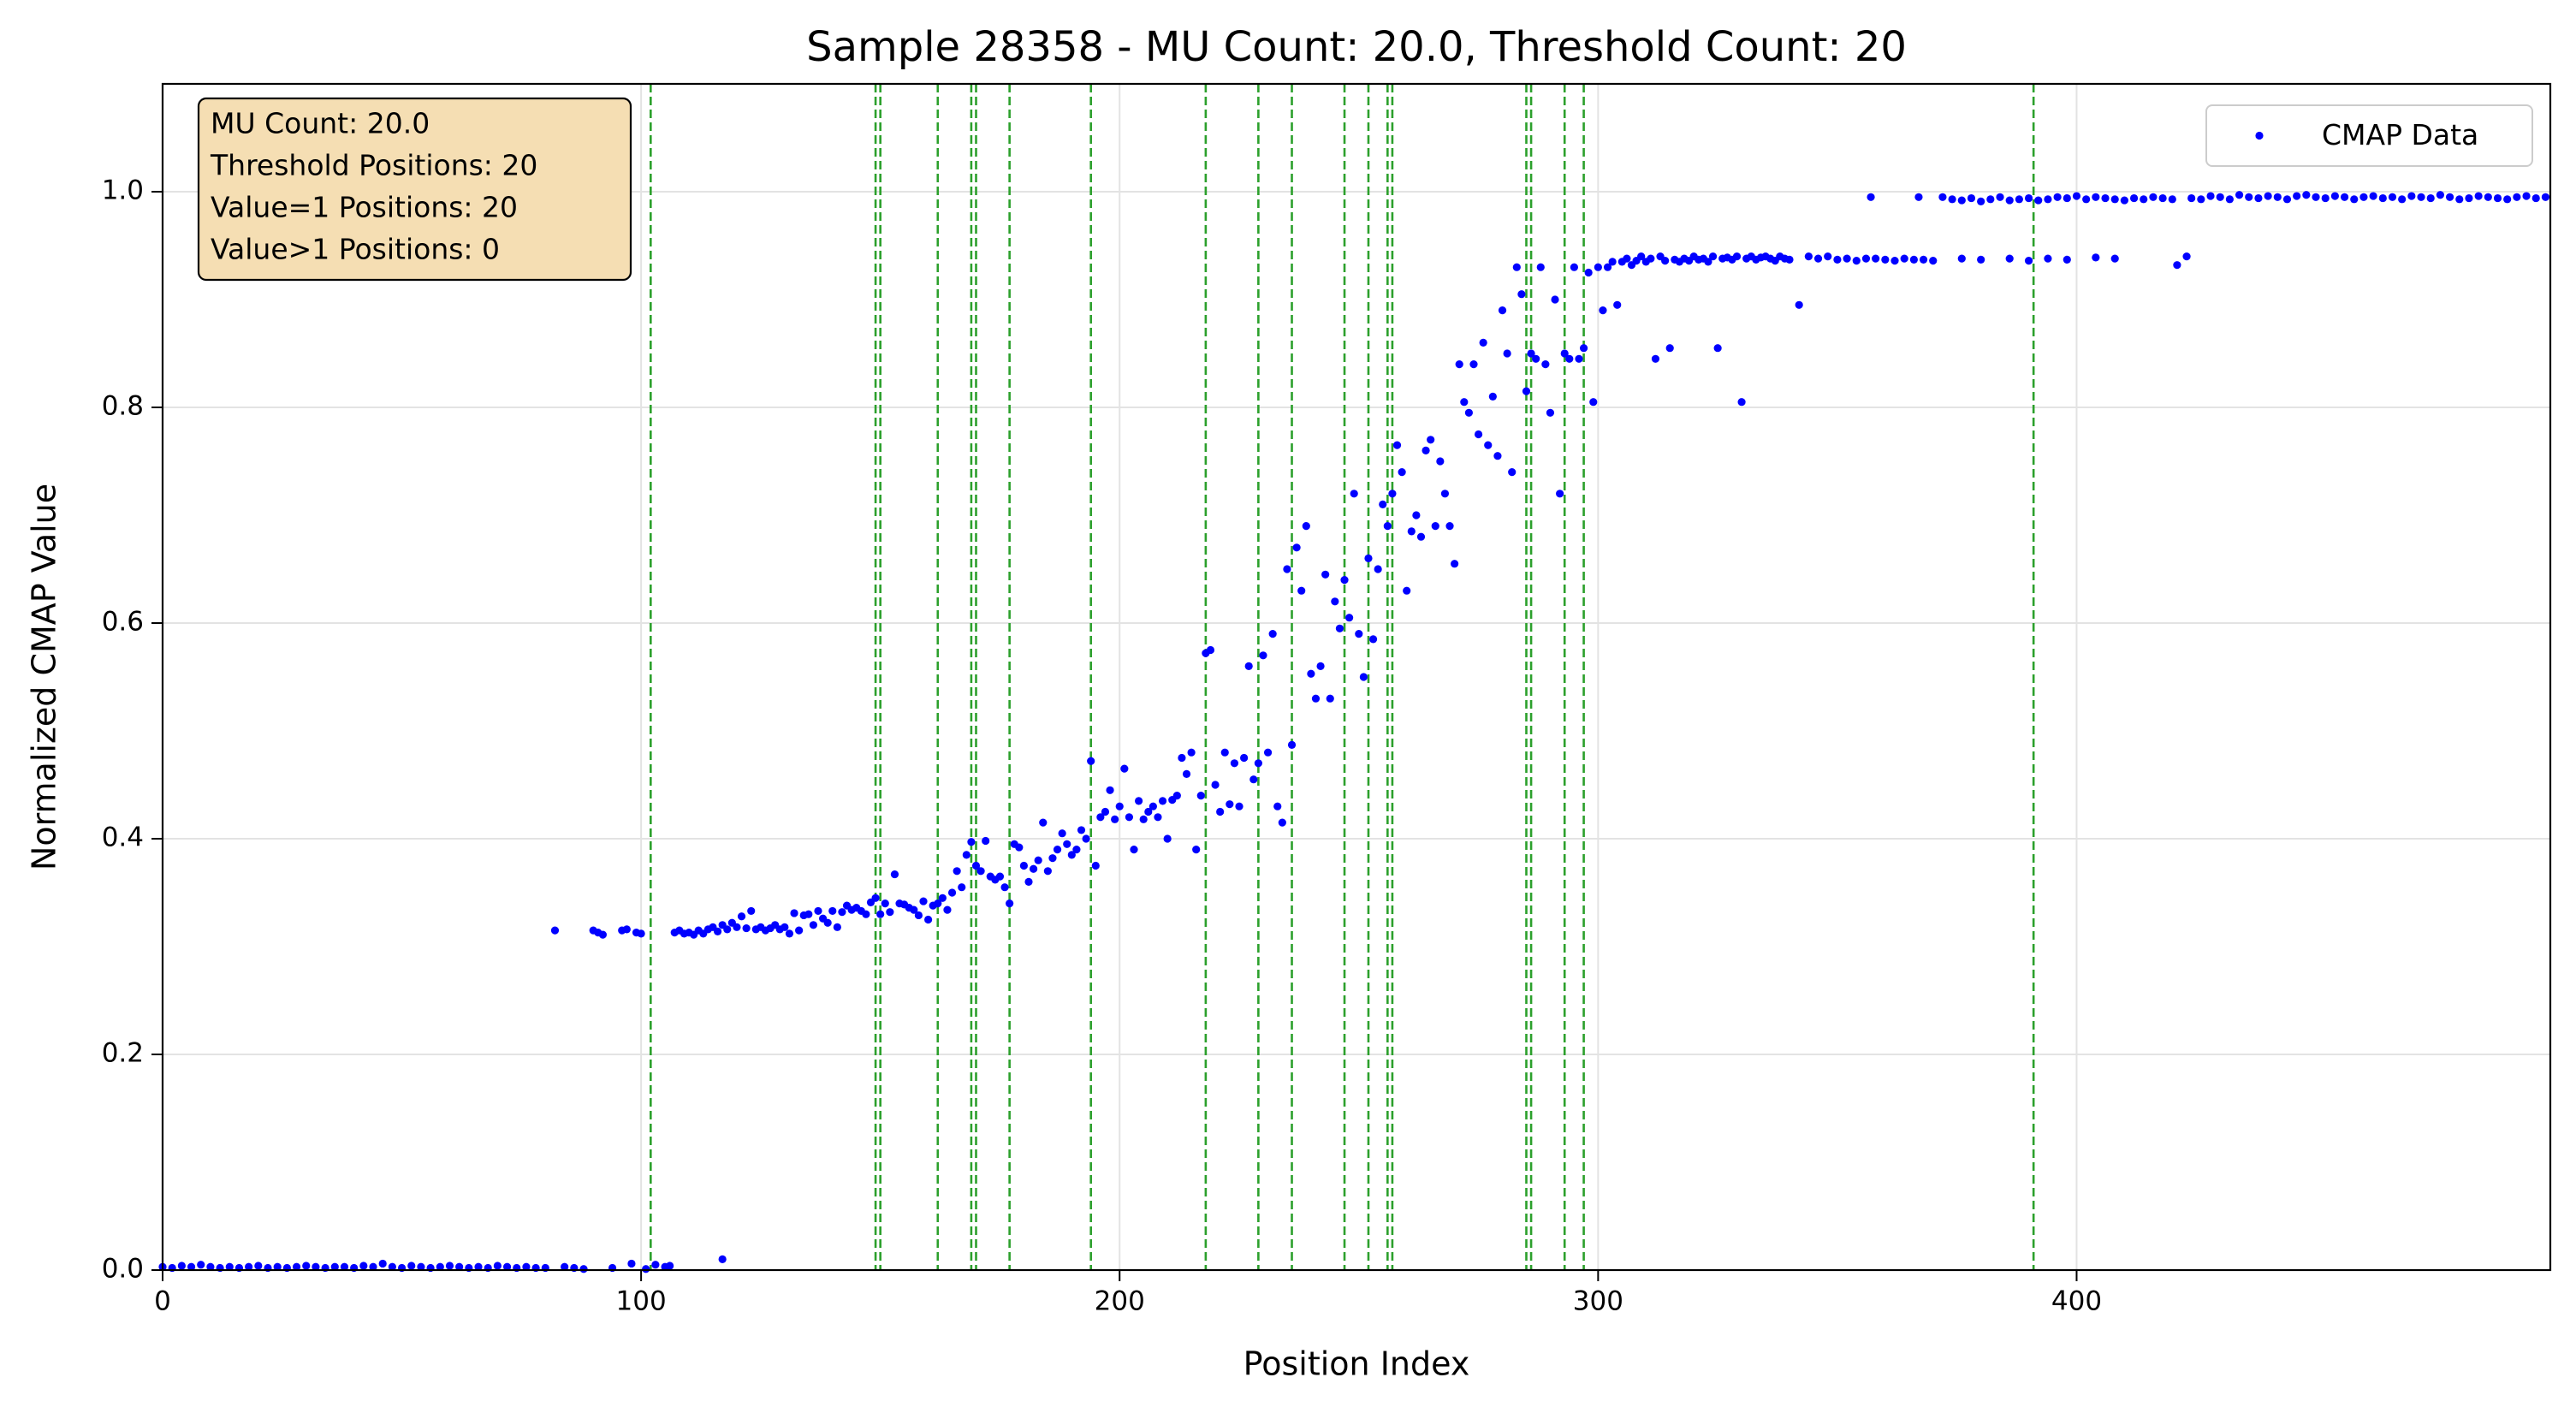 The height and width of the screenshot is (1413, 2576). Describe the element at coordinates (2076, 1301) in the screenshot. I see `x-tick-label: 400` at that location.